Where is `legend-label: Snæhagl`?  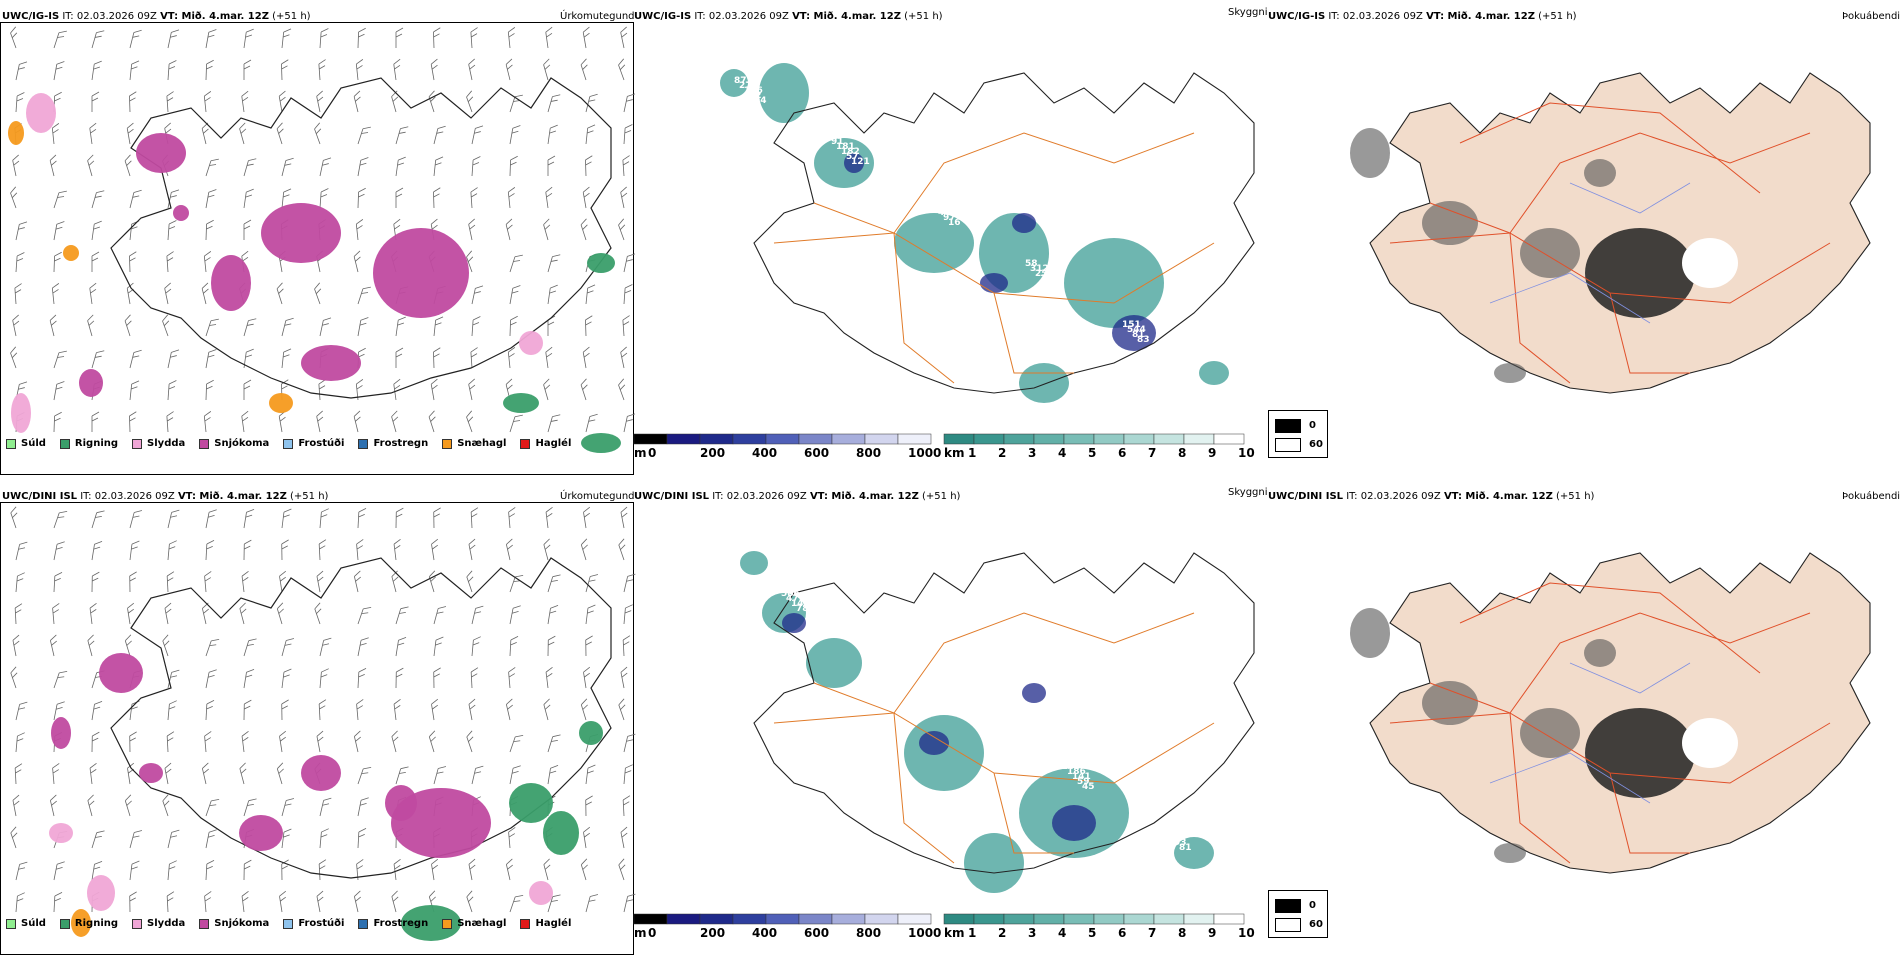
legend-label: Snæhagl is located at coordinates (481, 923).